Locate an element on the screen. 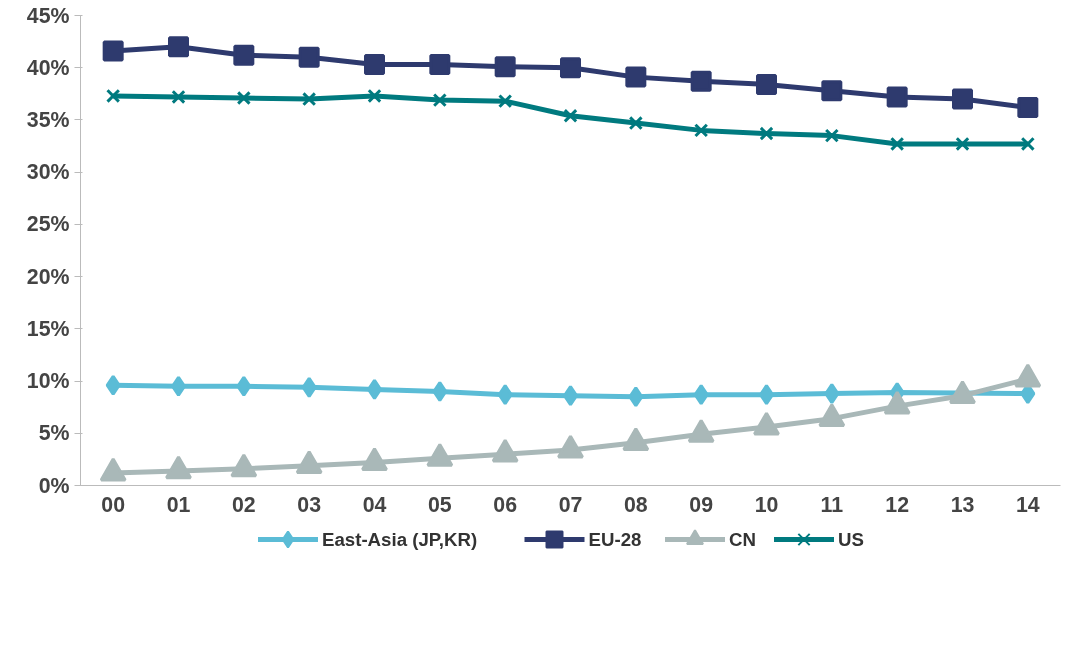 The height and width of the screenshot is (646, 1090). legend-label: East-Asia (JP,KR) is located at coordinates (400, 539).